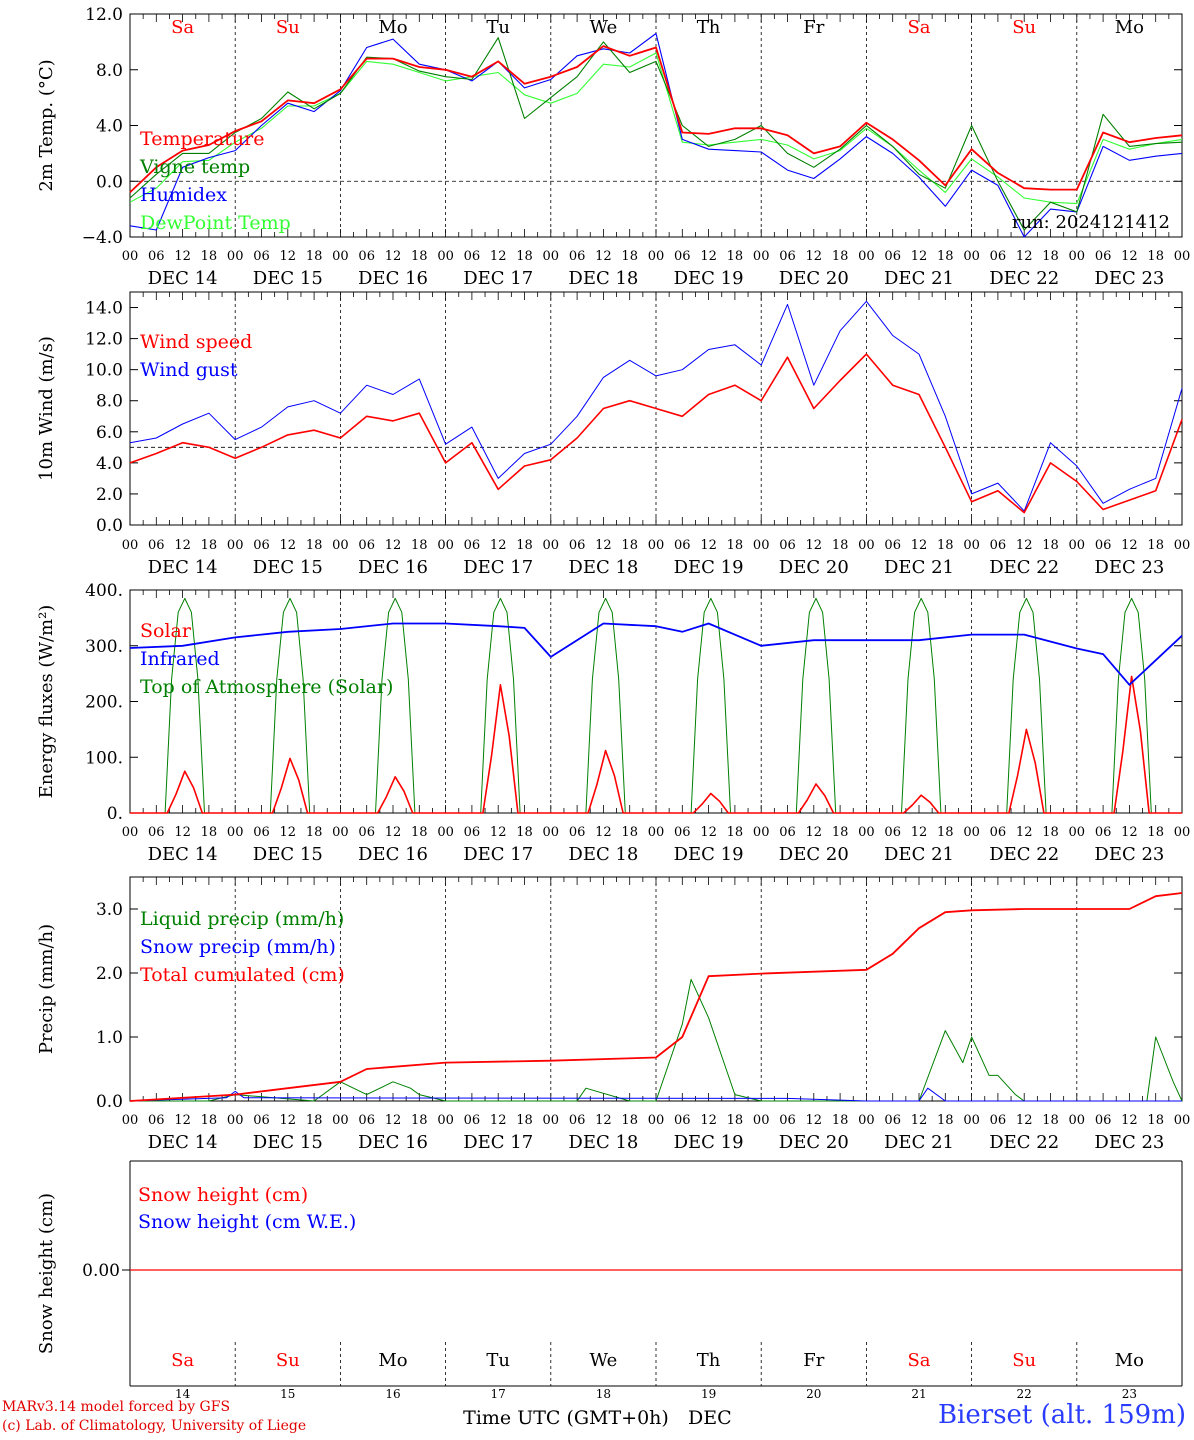 The image size is (1194, 1440). I want to click on temp-date-label: DEC 15, so click(288, 278).